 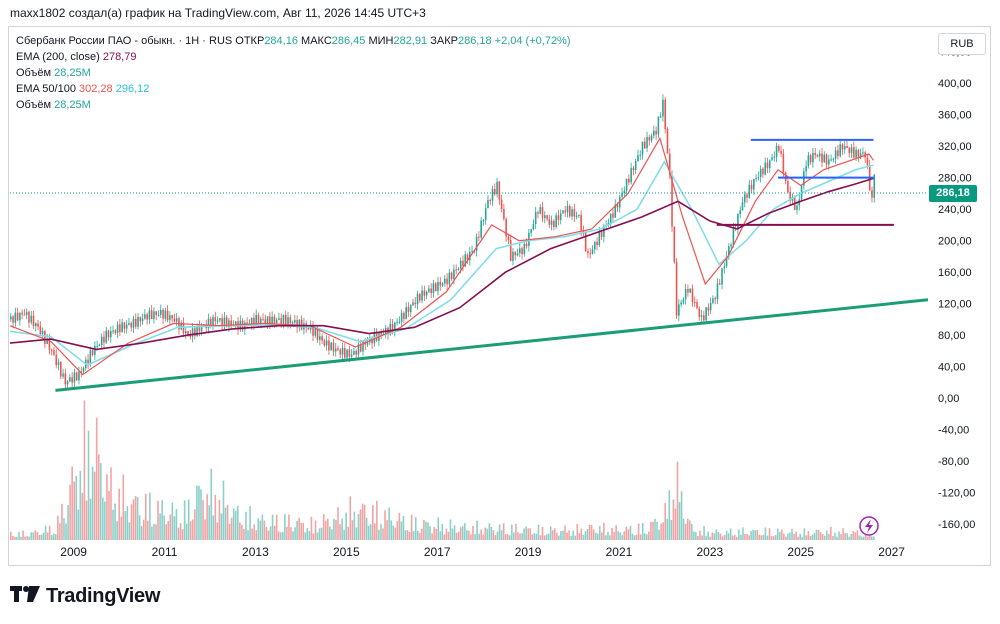 What do you see at coordinates (869, 526) in the screenshot?
I see `lightning-icon` at bounding box center [869, 526].